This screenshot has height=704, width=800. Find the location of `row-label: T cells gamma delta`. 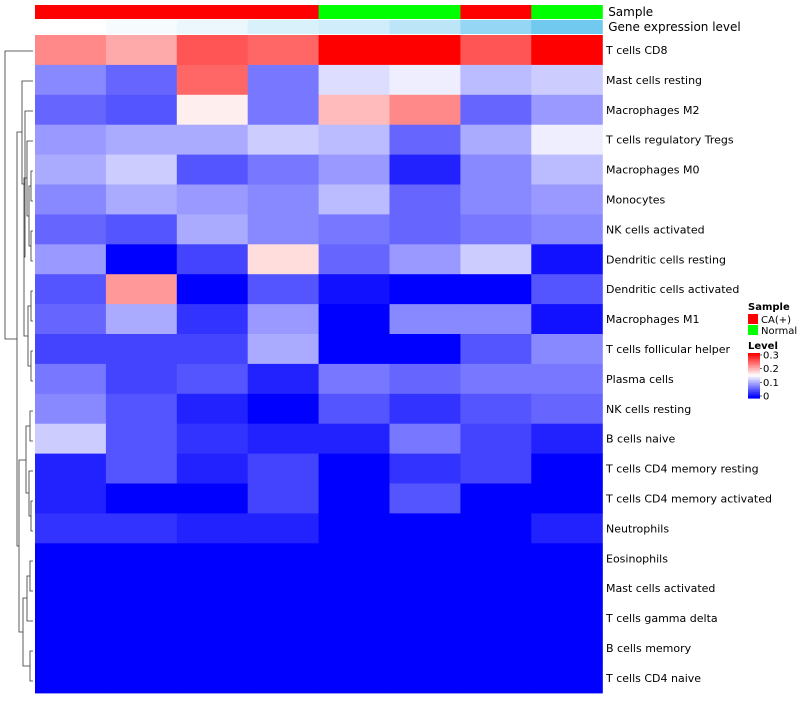

row-label: T cells gamma delta is located at coordinates (661, 618).